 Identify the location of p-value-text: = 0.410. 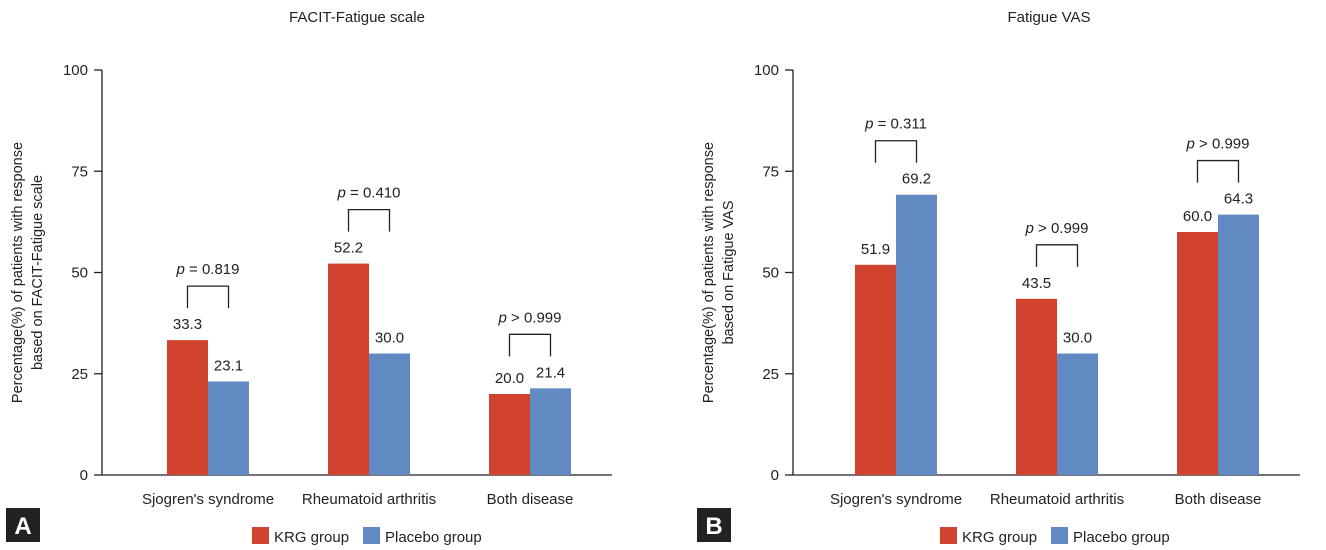
(373, 193).